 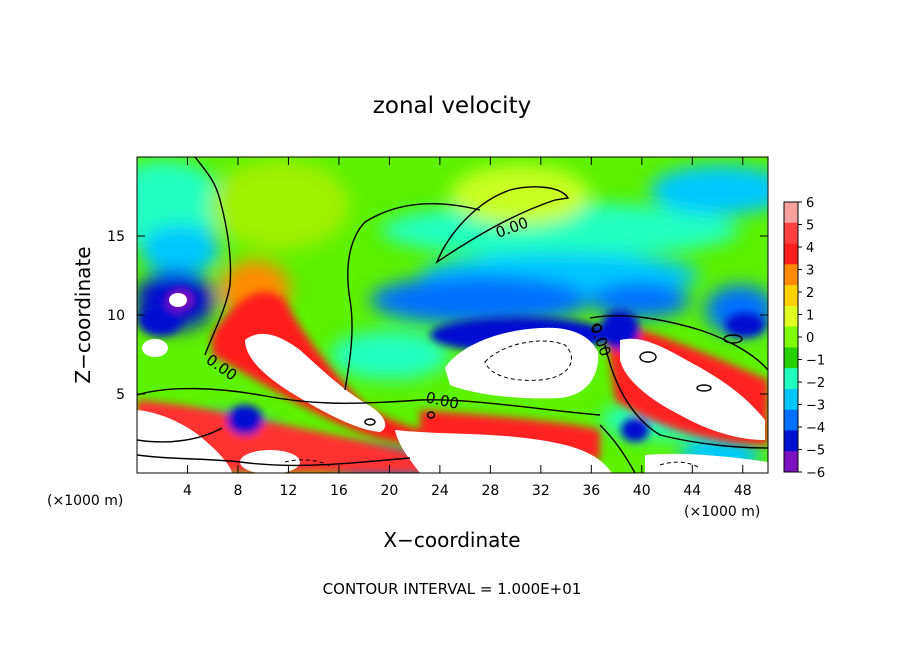 I want to click on colorbar-tick-label: 6, so click(x=810, y=203).